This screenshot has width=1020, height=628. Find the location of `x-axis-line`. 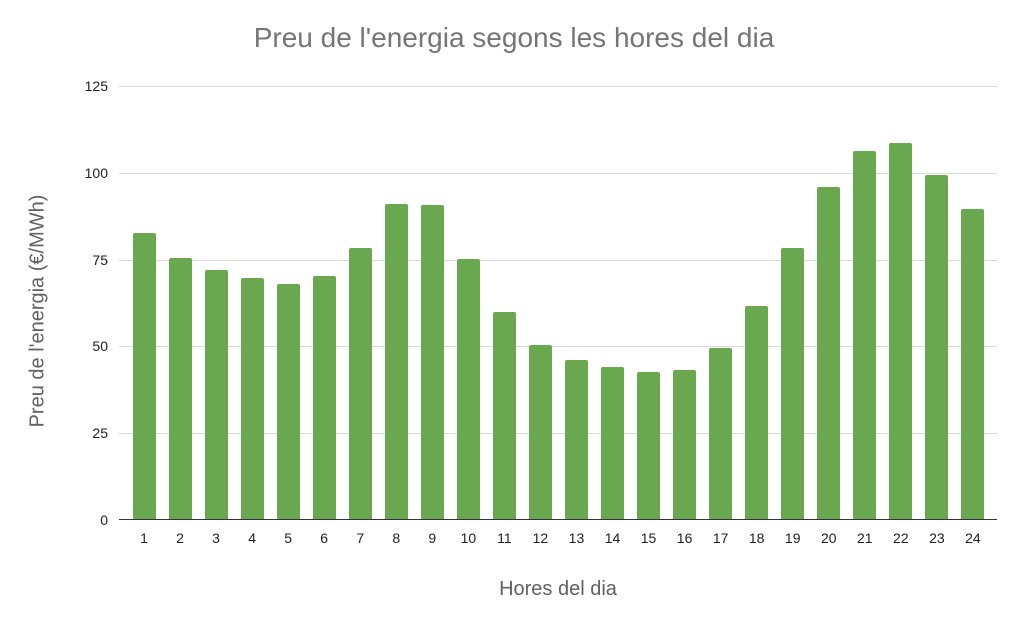

x-axis-line is located at coordinates (558, 519).